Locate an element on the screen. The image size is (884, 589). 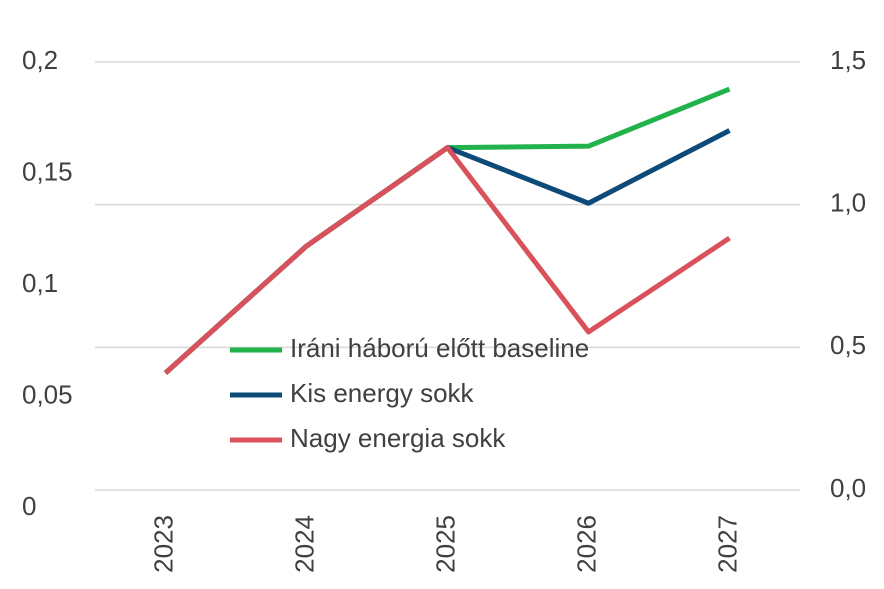
y-tick-label: 0,2 is located at coordinates (40, 60).